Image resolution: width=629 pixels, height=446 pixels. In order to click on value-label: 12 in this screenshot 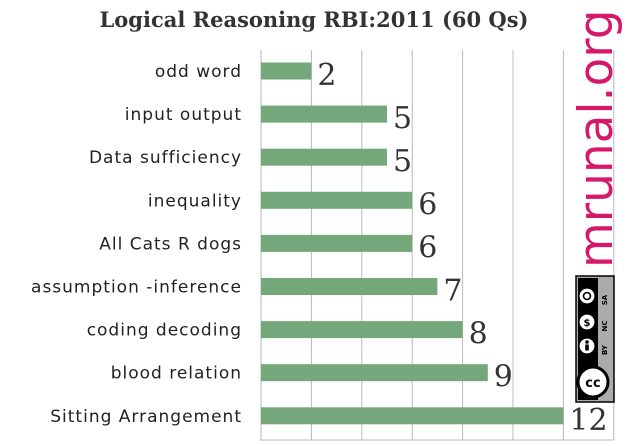, I will do `click(588, 420)`.